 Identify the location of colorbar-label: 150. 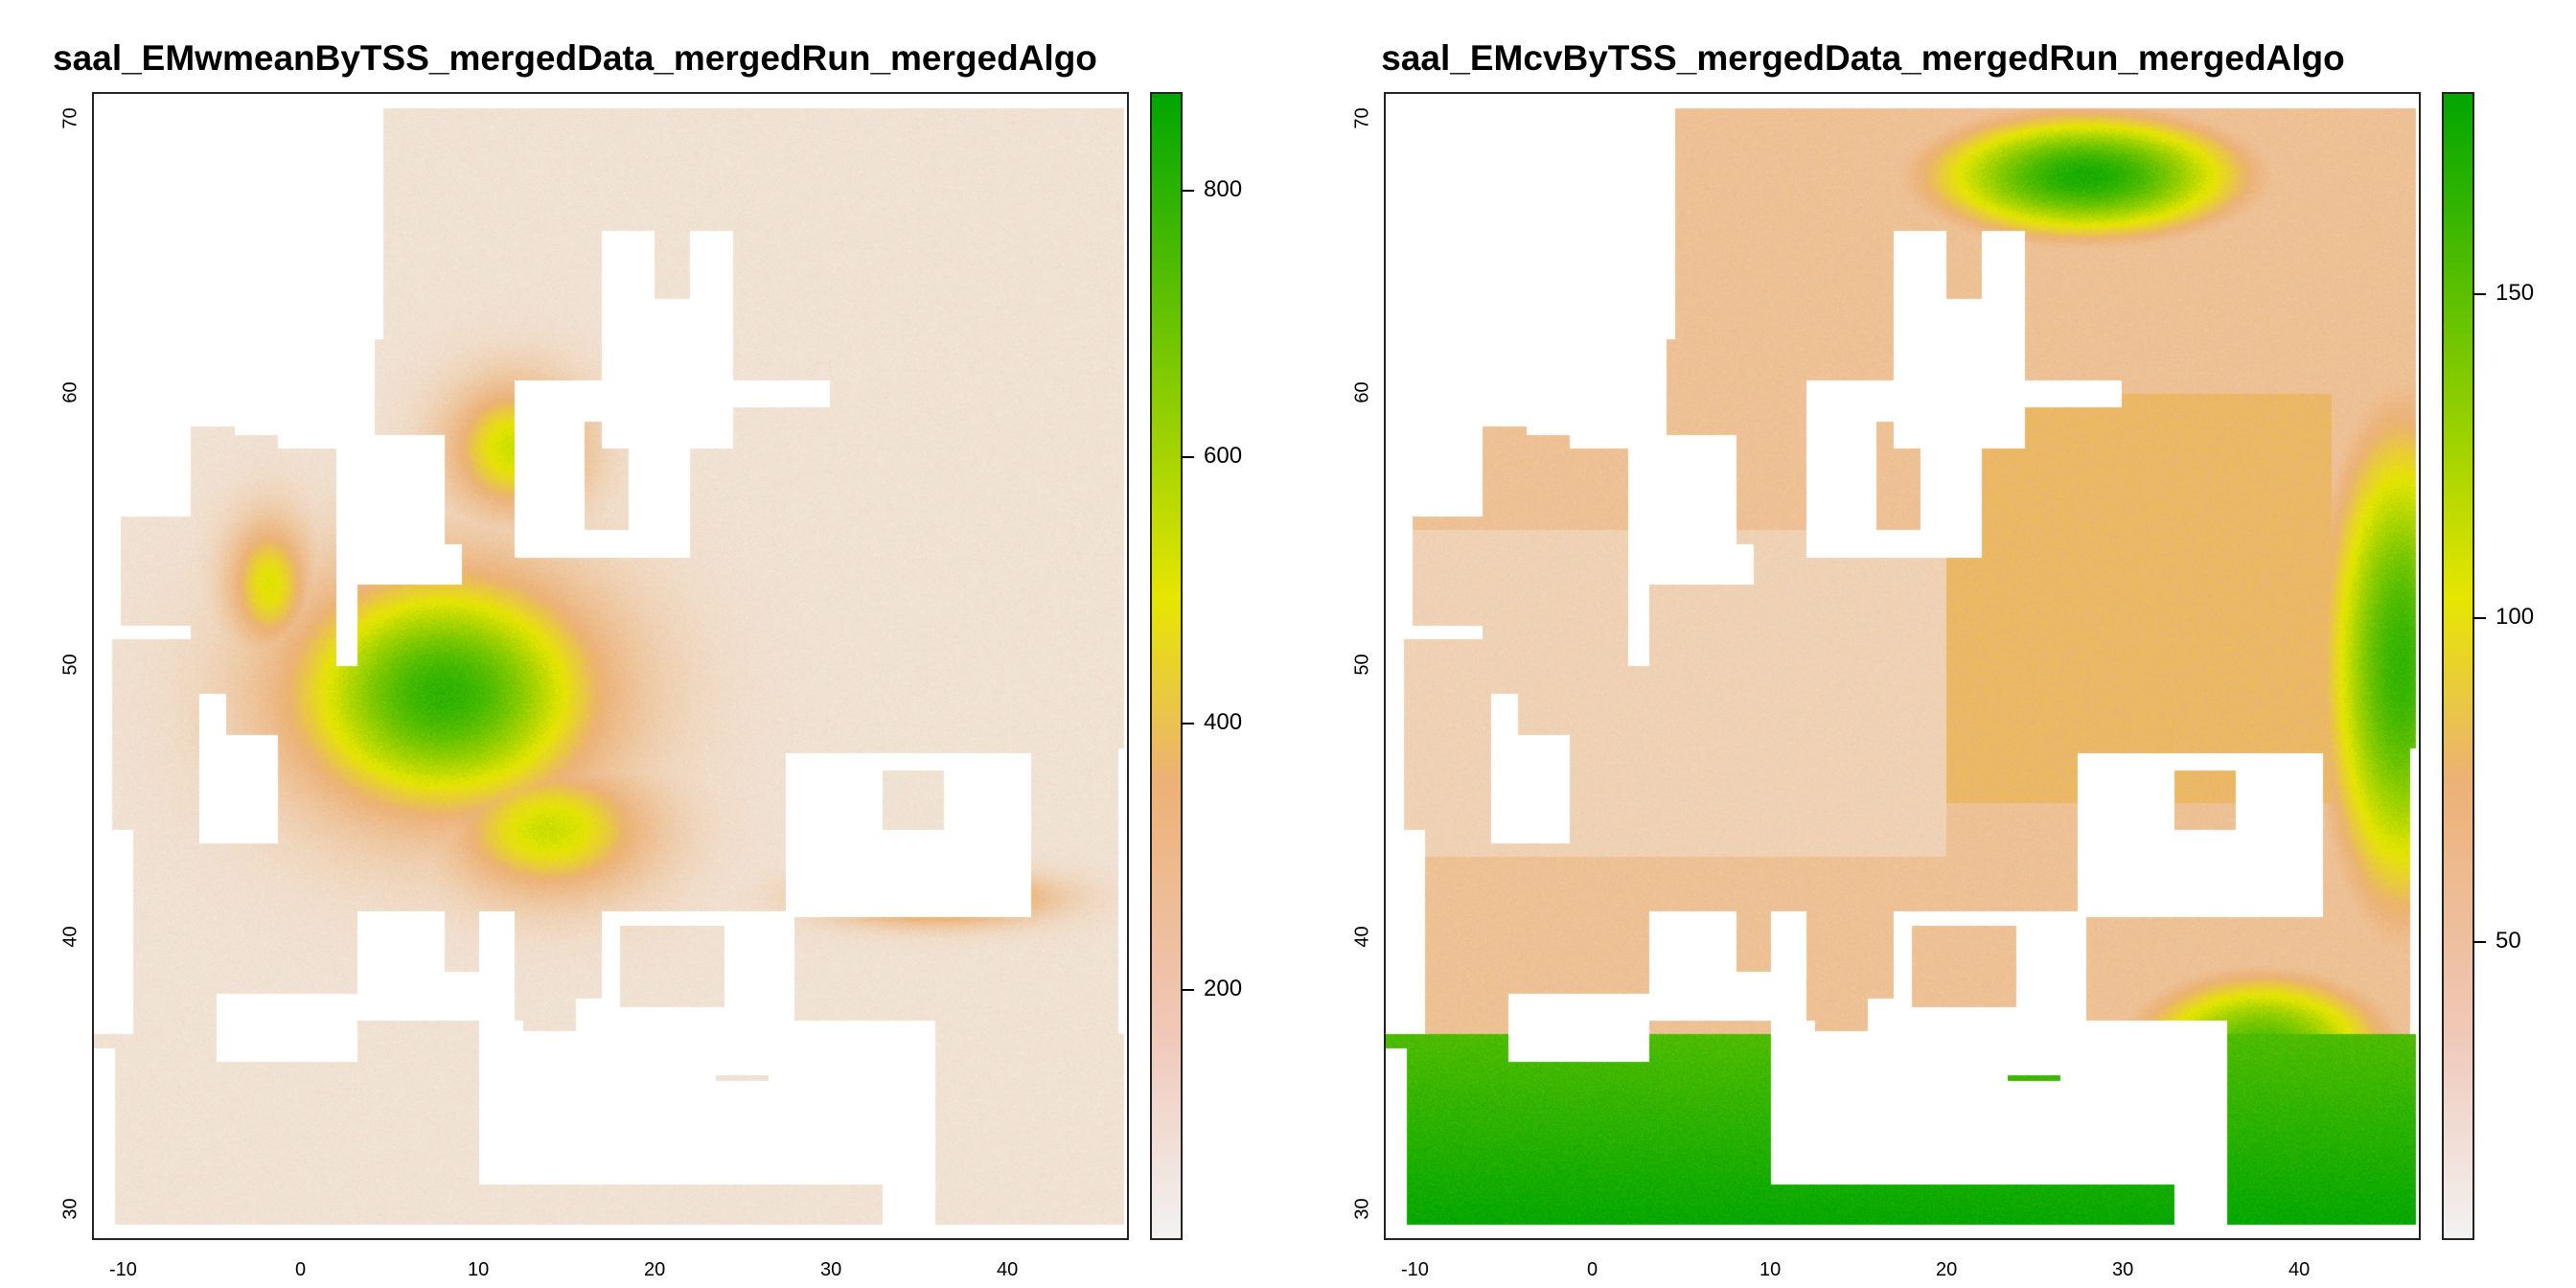
(2515, 293).